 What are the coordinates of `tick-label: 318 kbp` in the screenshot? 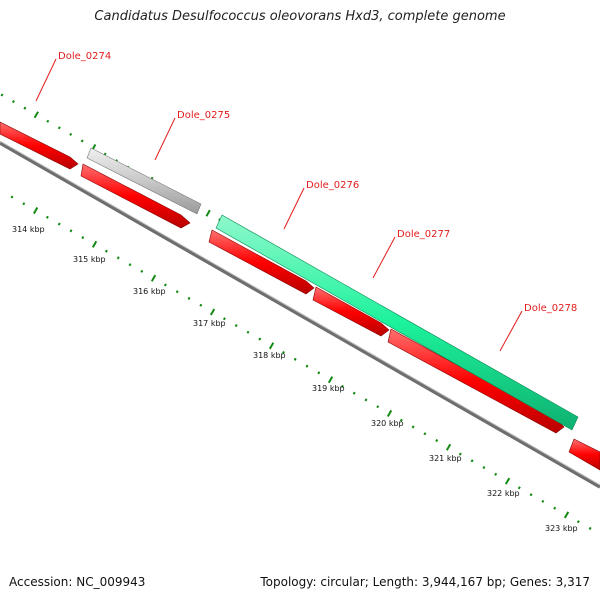 It's located at (269, 355).